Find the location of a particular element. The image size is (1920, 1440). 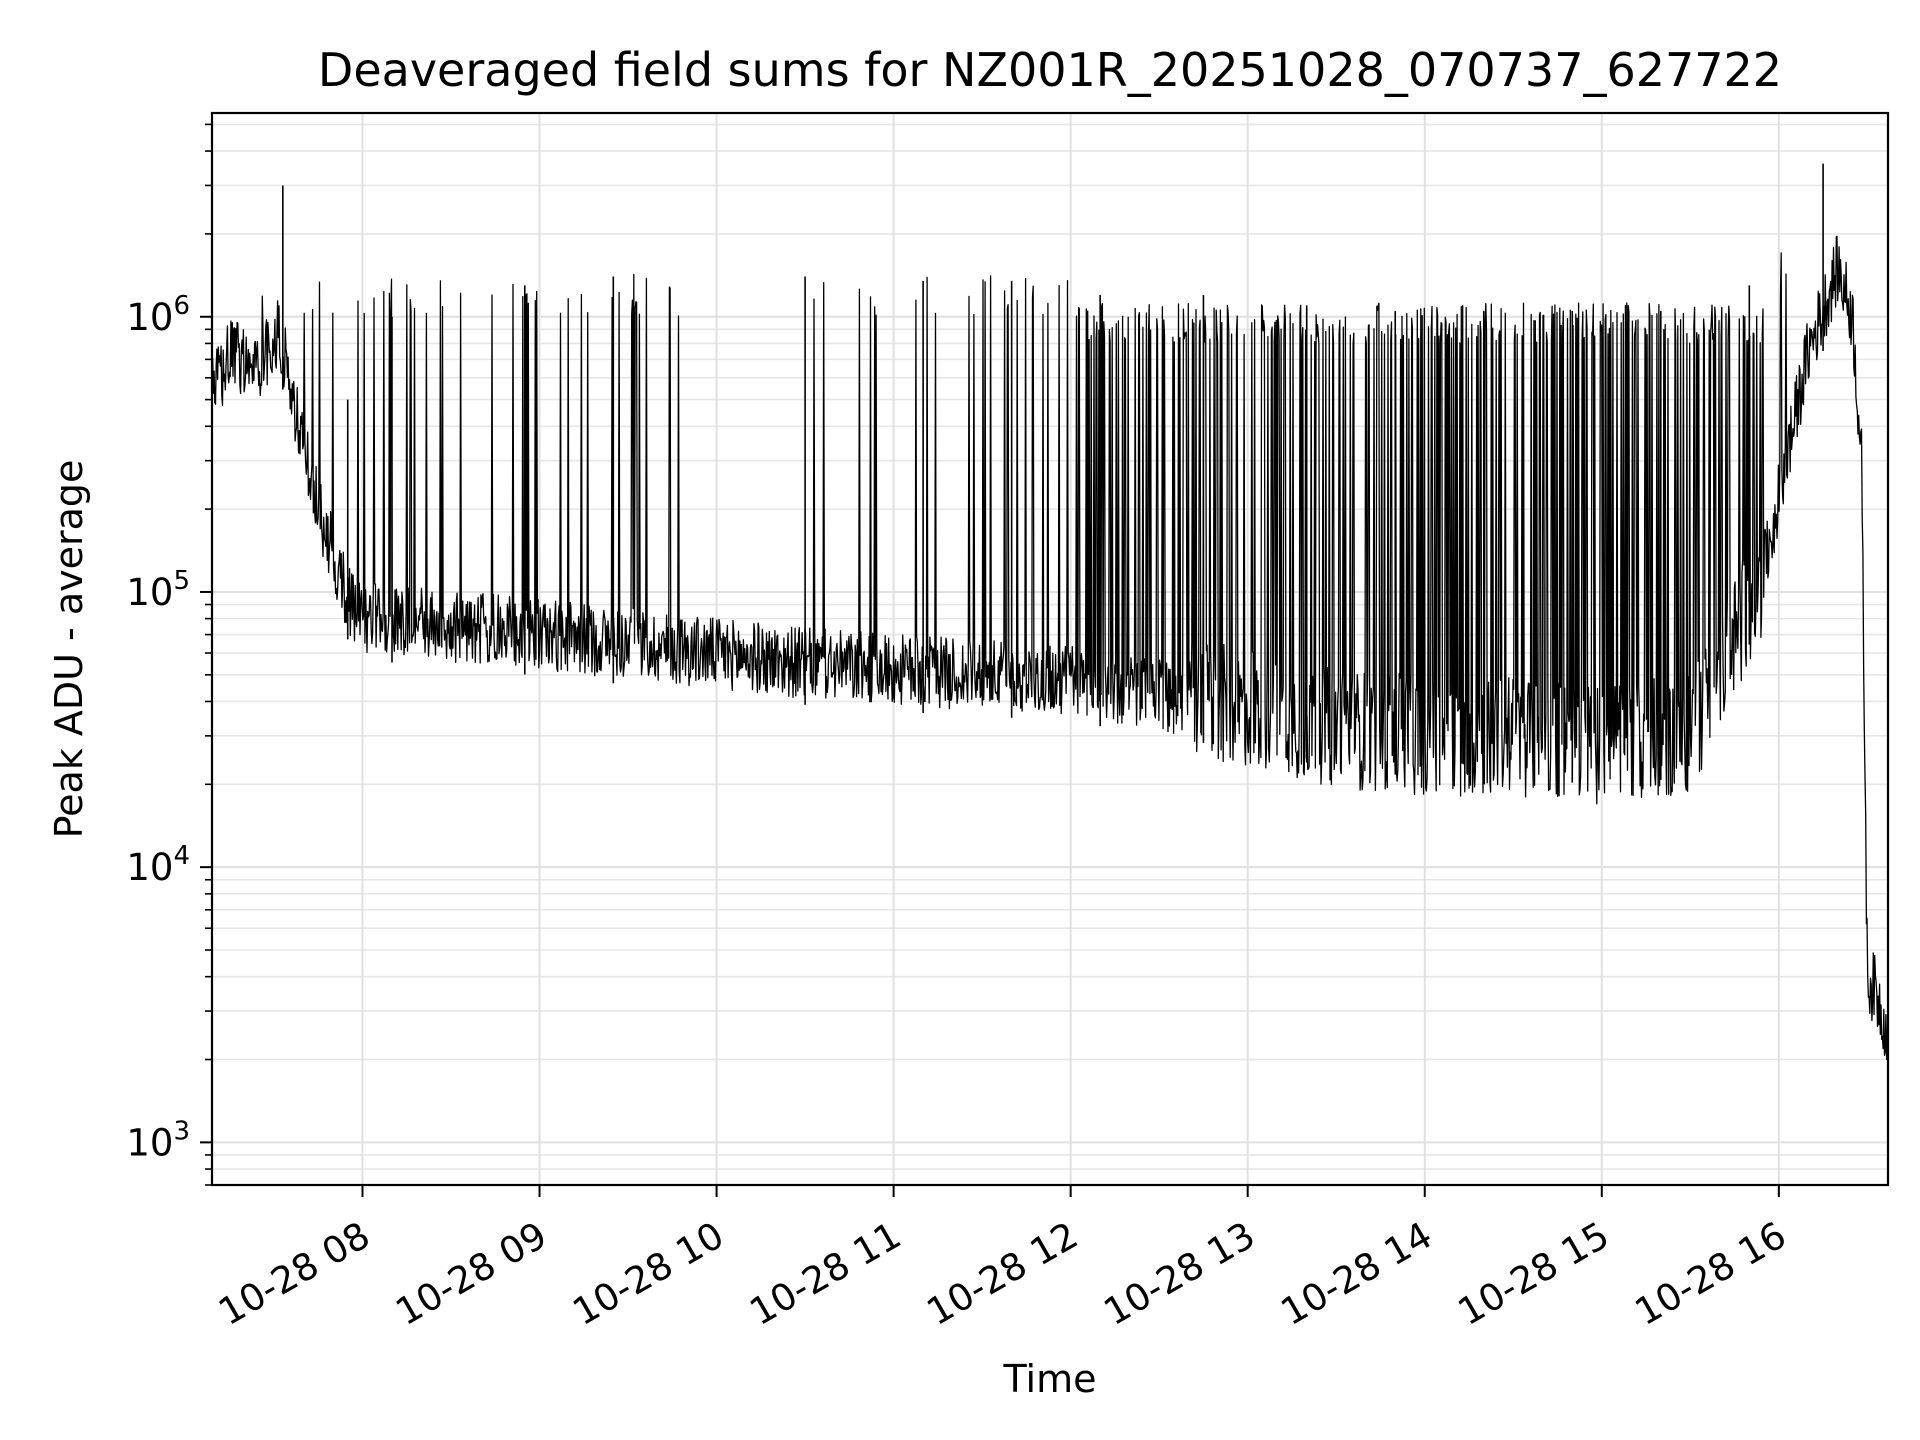

y-tick-label: 10³ is located at coordinates (158, 1140).